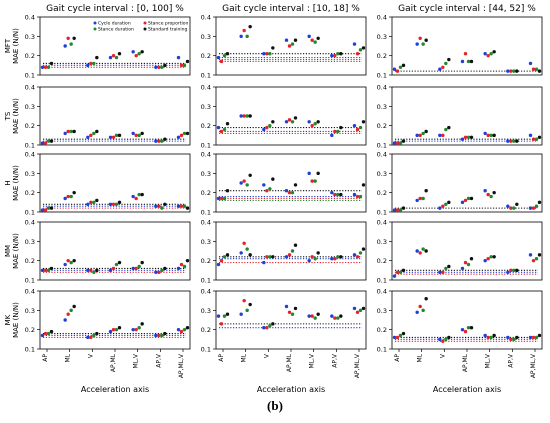 This screenshot has width=550, height=423. What do you see at coordinates (114, 24) in the screenshot?
I see `legend-label: Cycle duration` at bounding box center [114, 24].